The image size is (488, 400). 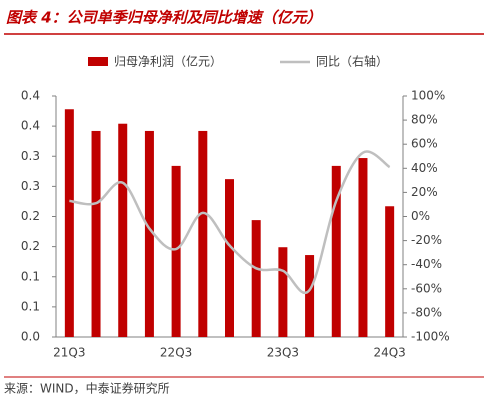 I want to click on y2-tick-label: 40%, so click(x=424, y=168).